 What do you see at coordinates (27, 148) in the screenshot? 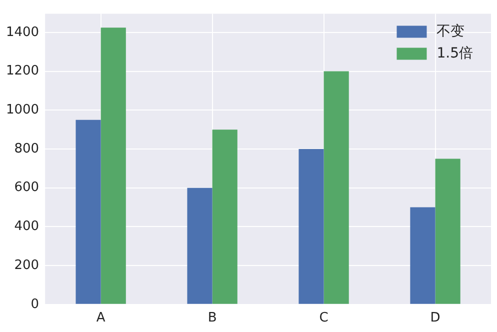
I see `y-tick-label: 800` at bounding box center [27, 148].